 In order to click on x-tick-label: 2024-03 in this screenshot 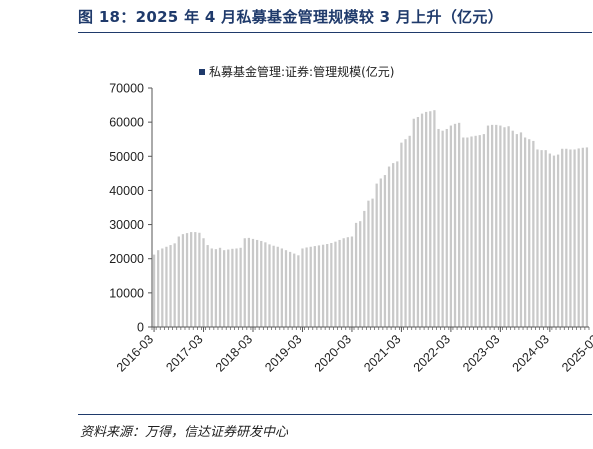, I will do `click(531, 353)`.